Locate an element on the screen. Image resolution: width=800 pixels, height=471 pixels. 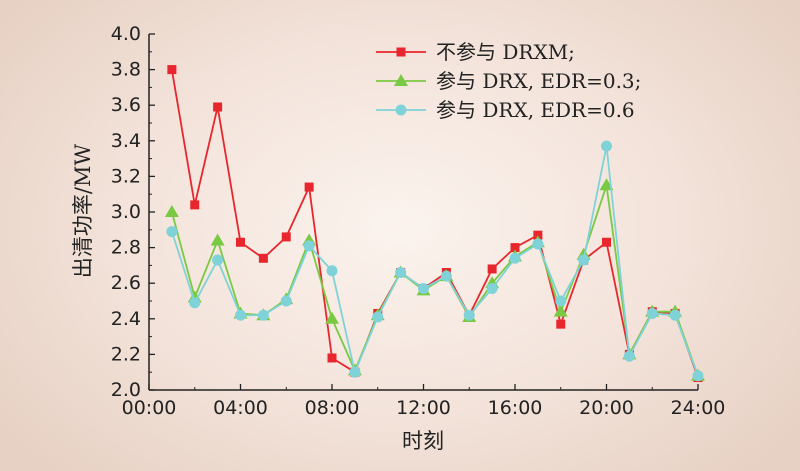
x-tick-label: 24:00 is located at coordinates (698, 408).